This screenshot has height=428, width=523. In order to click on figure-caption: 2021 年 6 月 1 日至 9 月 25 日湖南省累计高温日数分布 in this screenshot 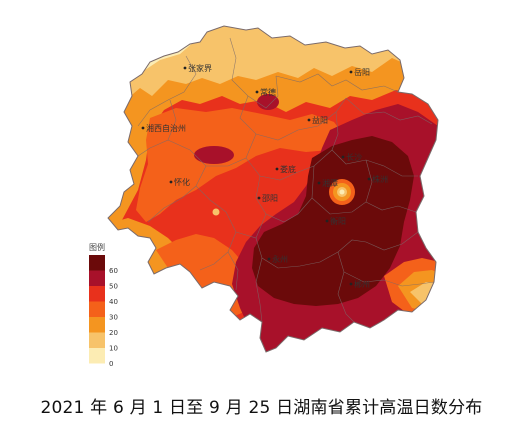, I will do `click(261, 408)`.